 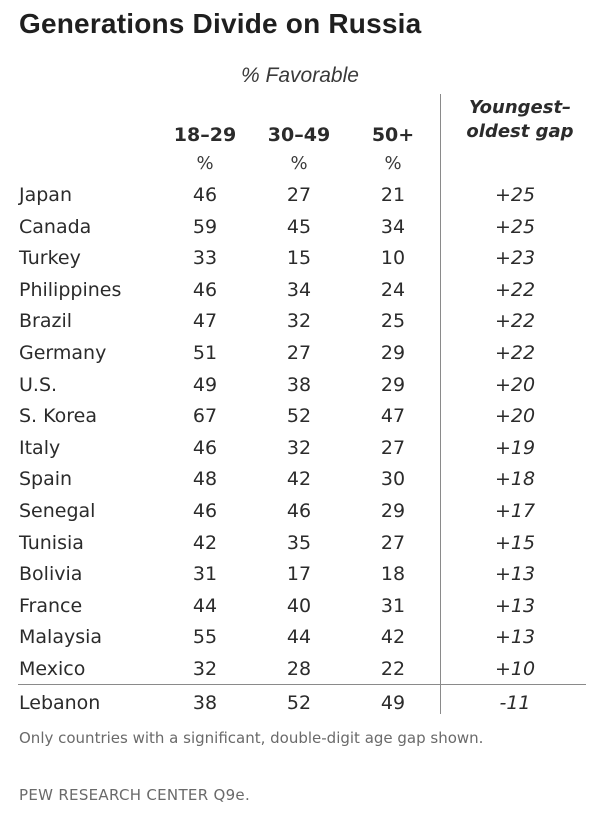 What do you see at coordinates (205, 163) in the screenshot?
I see `column-unit-18-29: %` at bounding box center [205, 163].